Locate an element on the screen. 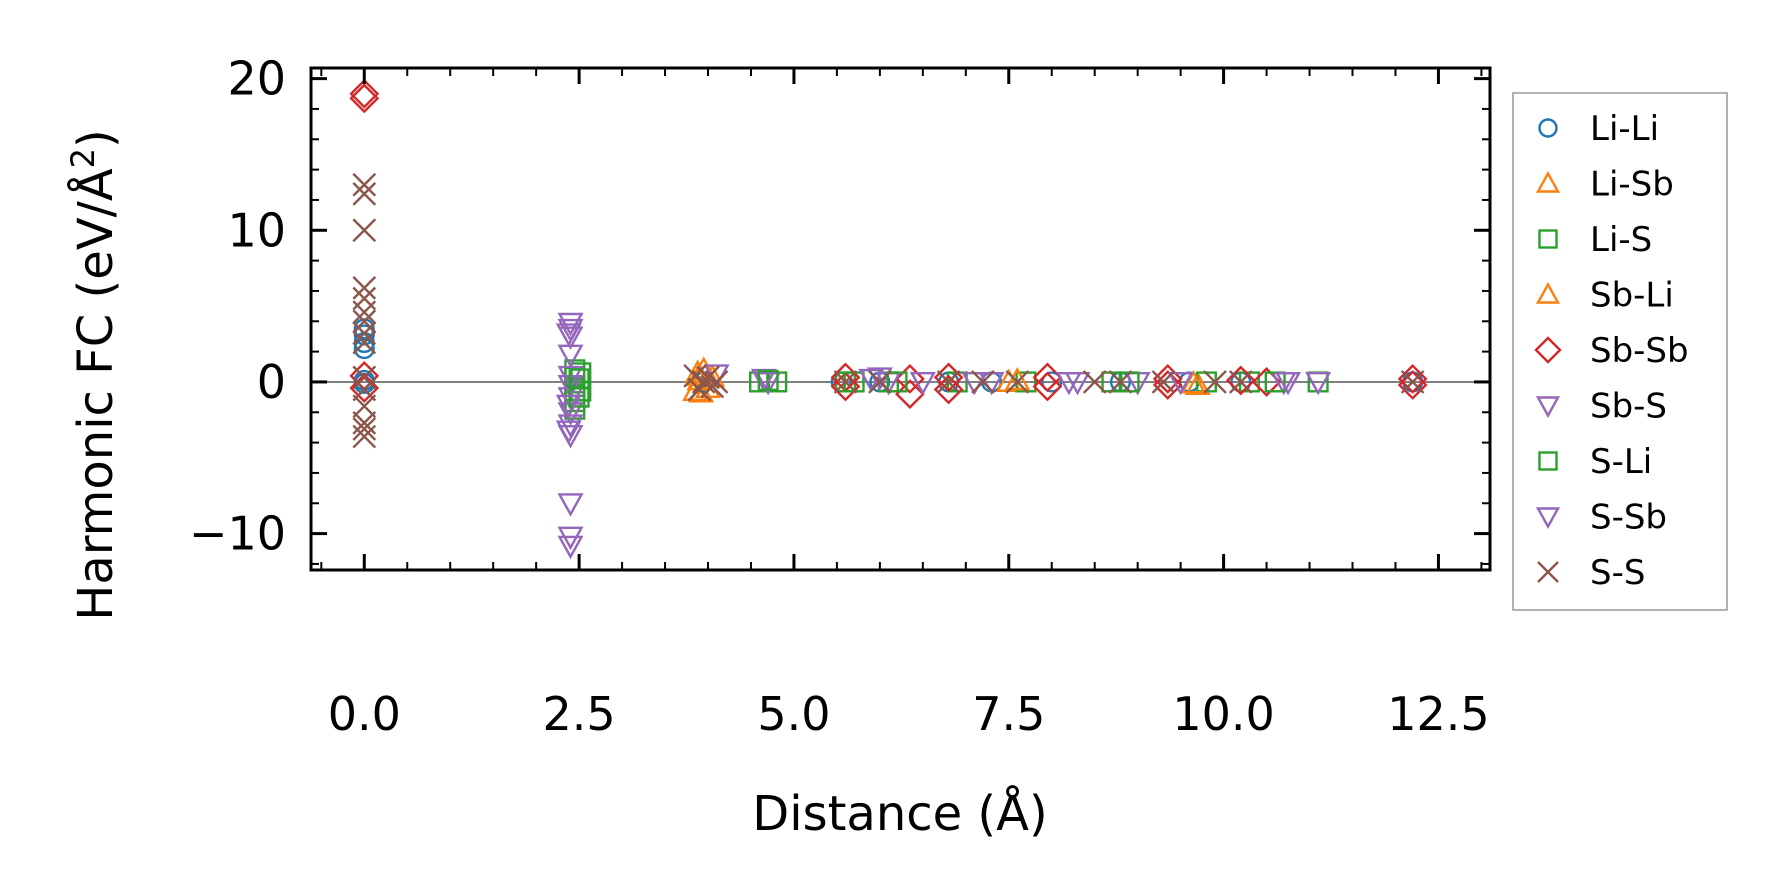 The image size is (1767, 894). x-tick-label: 2.5 is located at coordinates (579, 714).